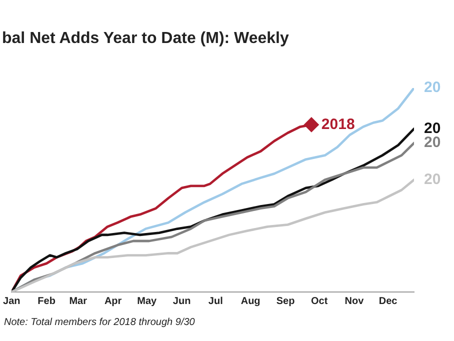  What do you see at coordinates (78, 301) in the screenshot?
I see `x-tick-label: Mar` at bounding box center [78, 301].